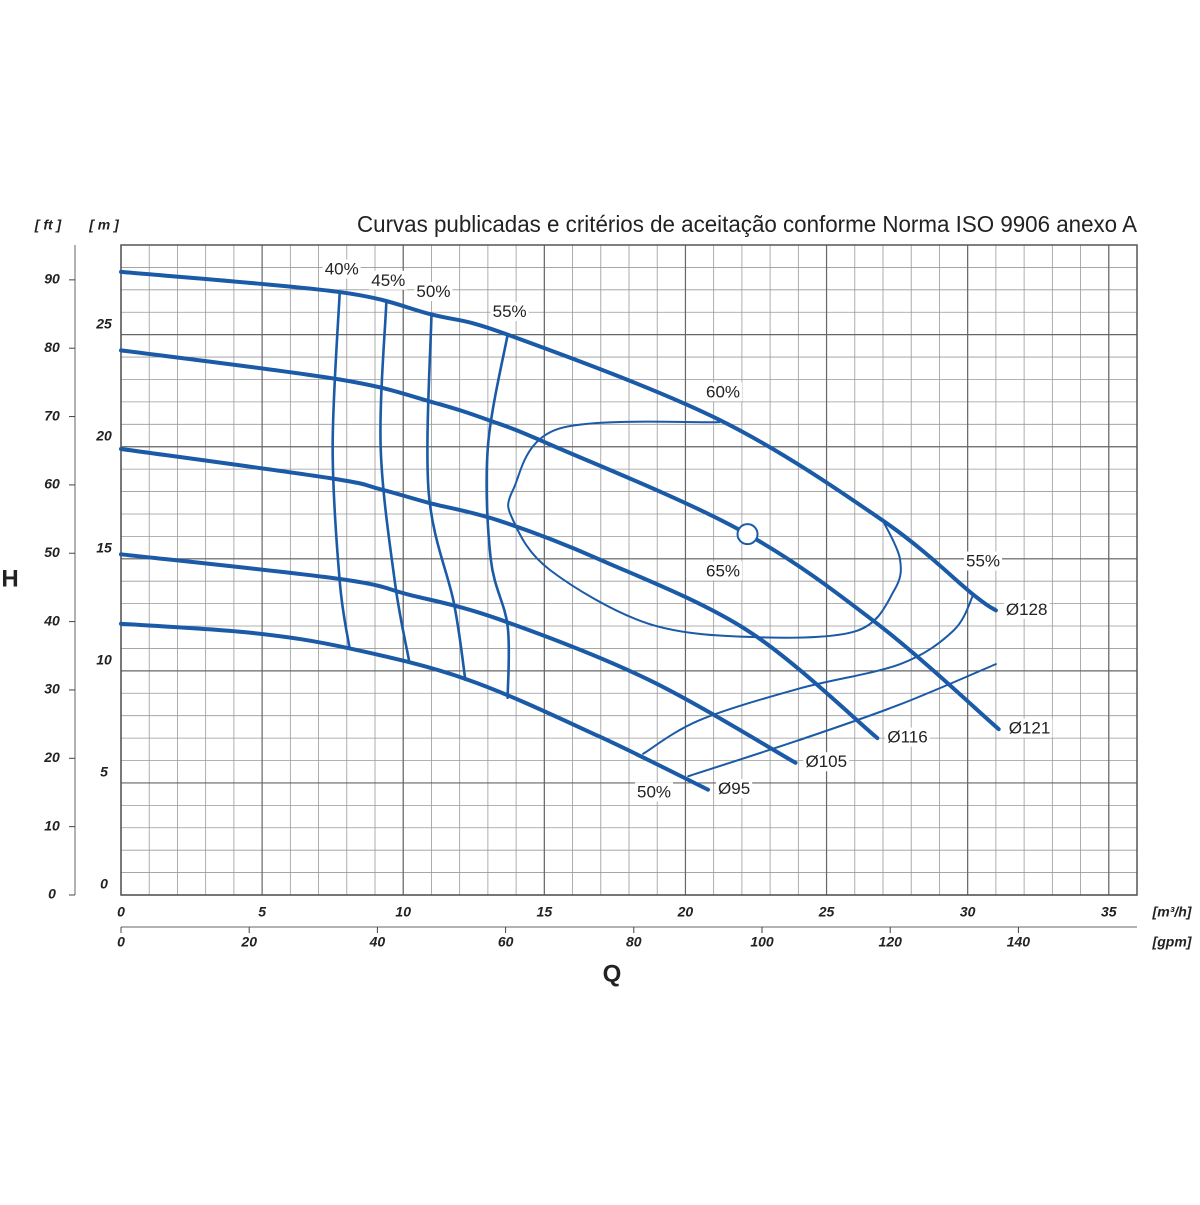  I want to click on y2-tick-label: 60, so click(52, 484).